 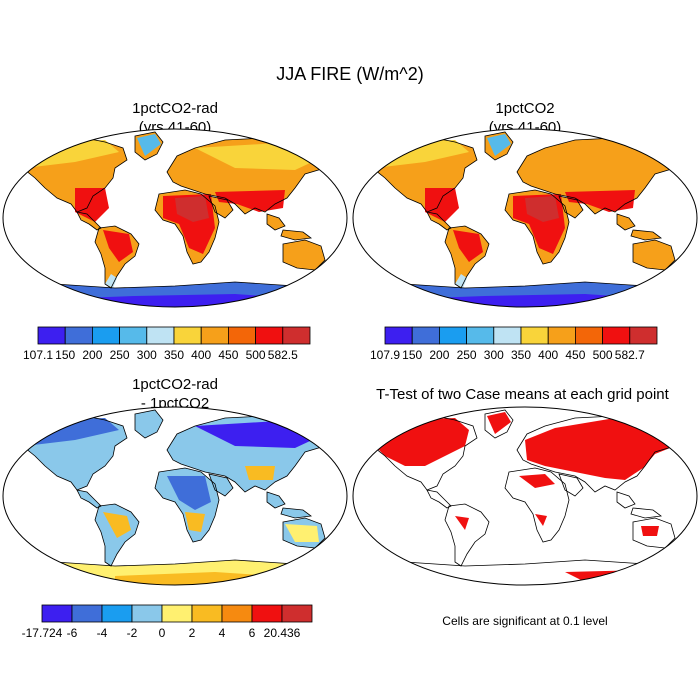 What do you see at coordinates (175, 108) in the screenshot?
I see `panel-1-title-line1: 1pctCO2-rad` at bounding box center [175, 108].